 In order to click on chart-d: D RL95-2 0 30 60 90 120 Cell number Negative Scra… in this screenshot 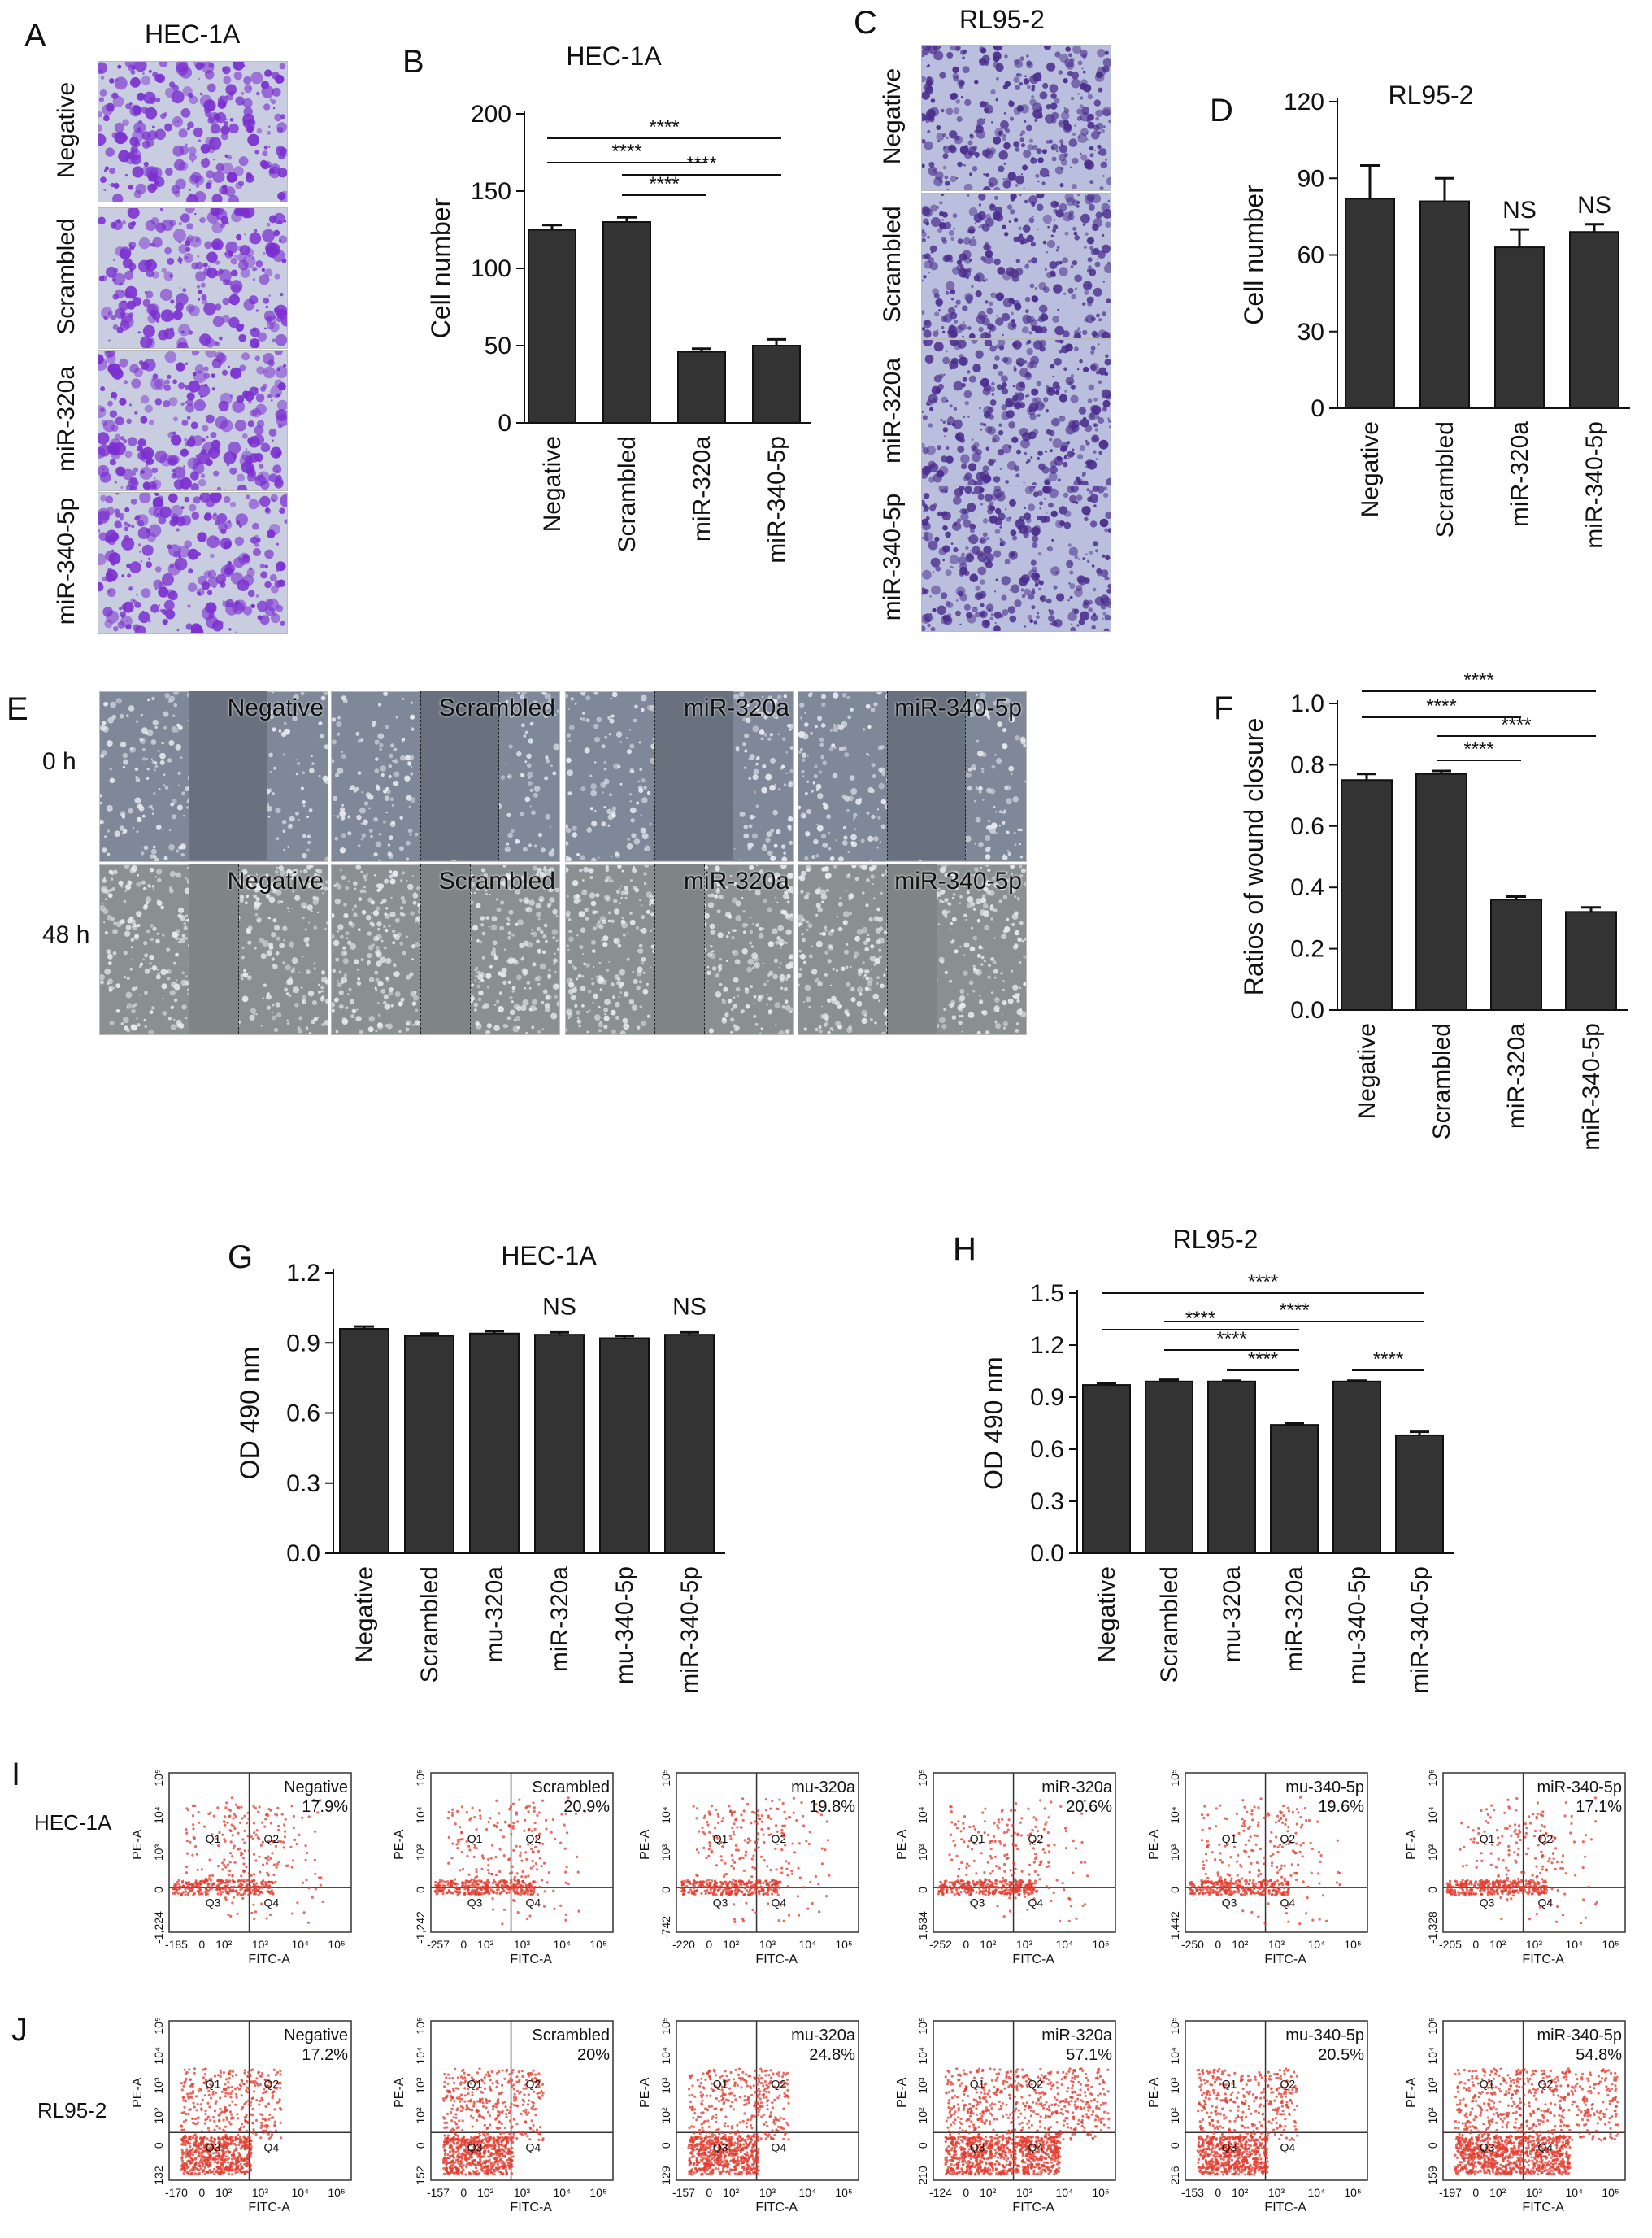, I will do `click(1420, 315)`.